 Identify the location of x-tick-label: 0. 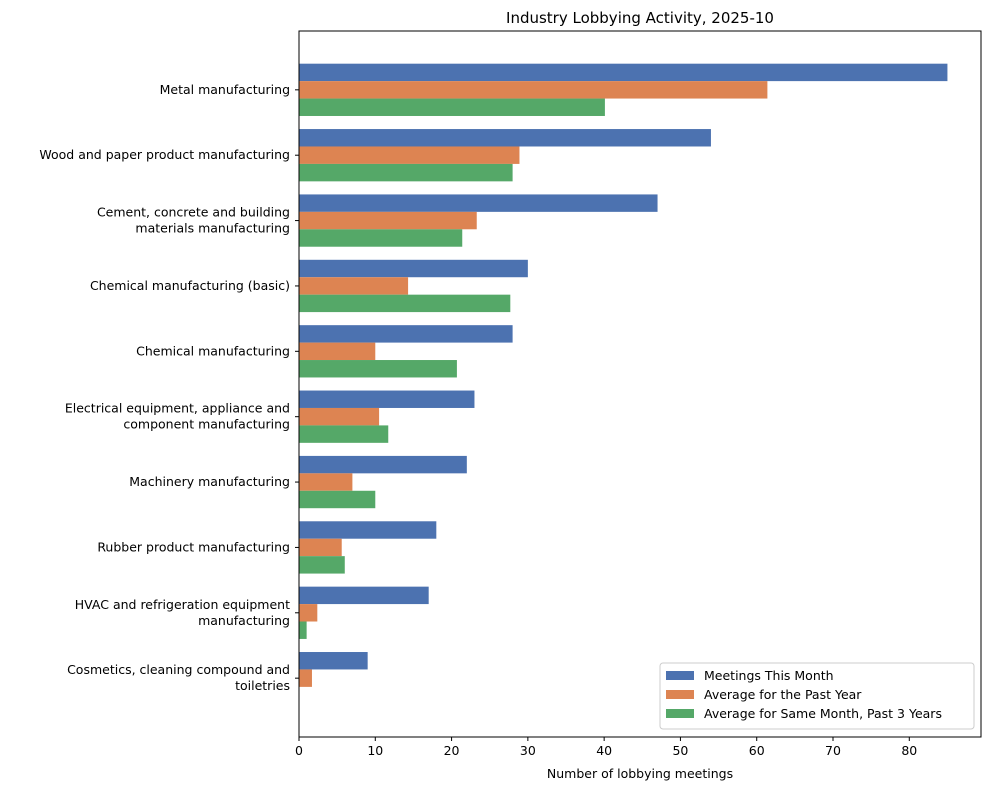
(299, 750).